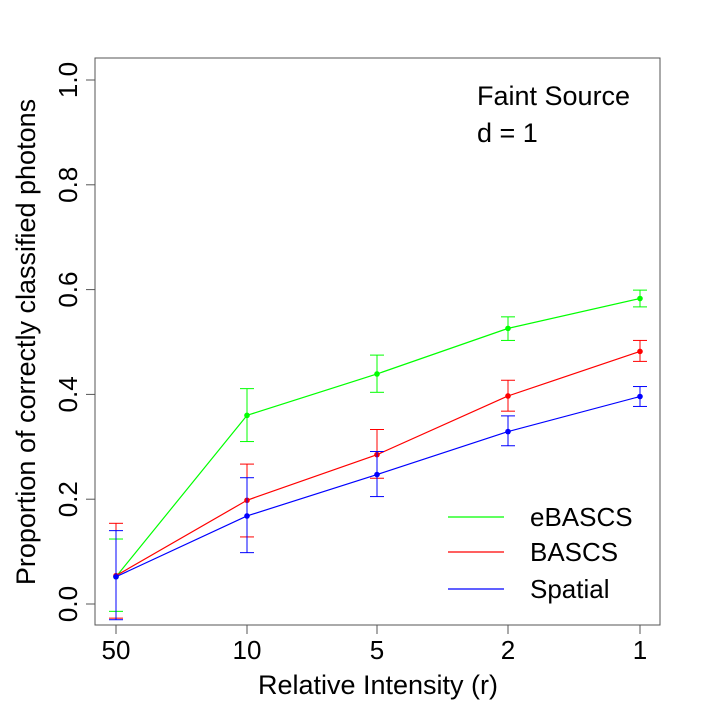  I want to click on legend-label-spatial: Spatial, so click(570, 589).